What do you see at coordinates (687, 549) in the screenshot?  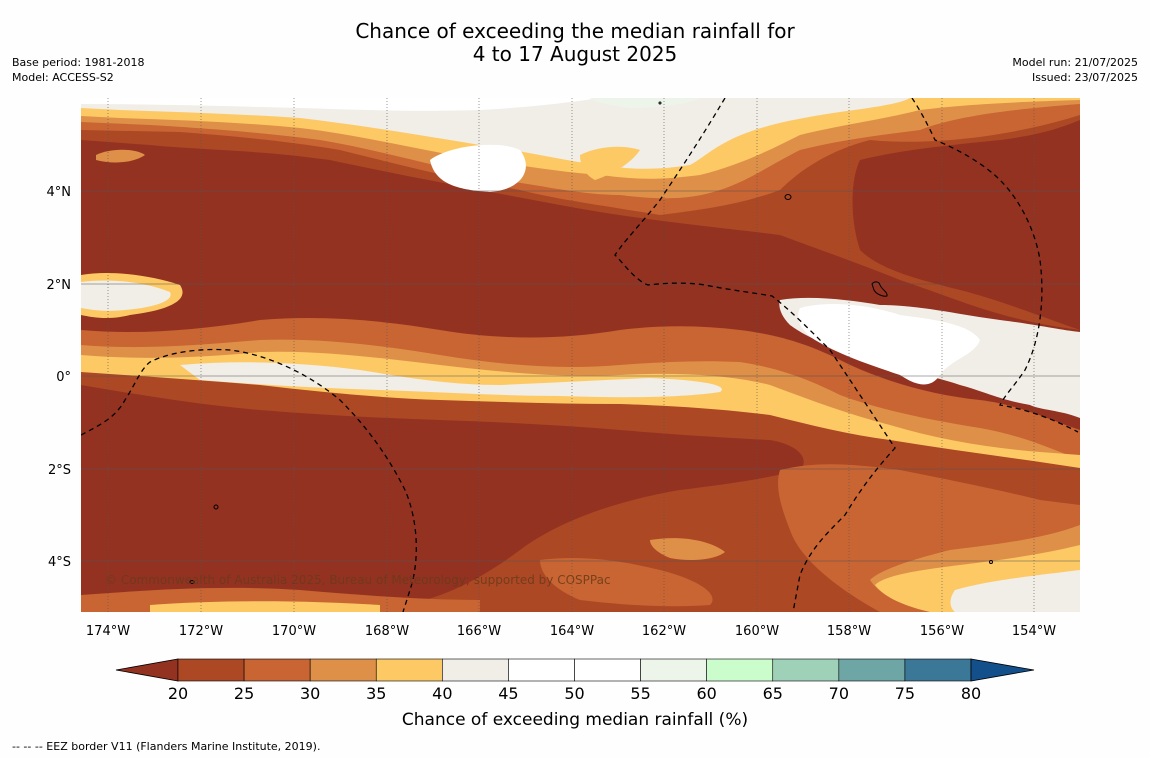 I see `patch-35-40-south` at bounding box center [687, 549].